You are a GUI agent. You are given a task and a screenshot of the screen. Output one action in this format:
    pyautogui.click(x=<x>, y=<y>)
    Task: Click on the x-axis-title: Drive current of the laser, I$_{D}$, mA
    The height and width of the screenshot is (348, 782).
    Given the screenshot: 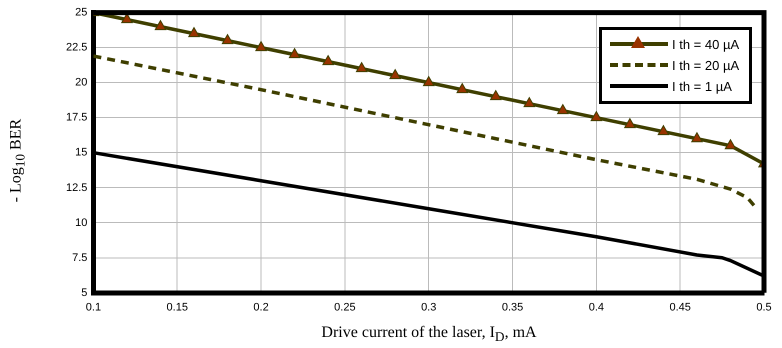 What is the action you would take?
    pyautogui.click(x=429, y=335)
    